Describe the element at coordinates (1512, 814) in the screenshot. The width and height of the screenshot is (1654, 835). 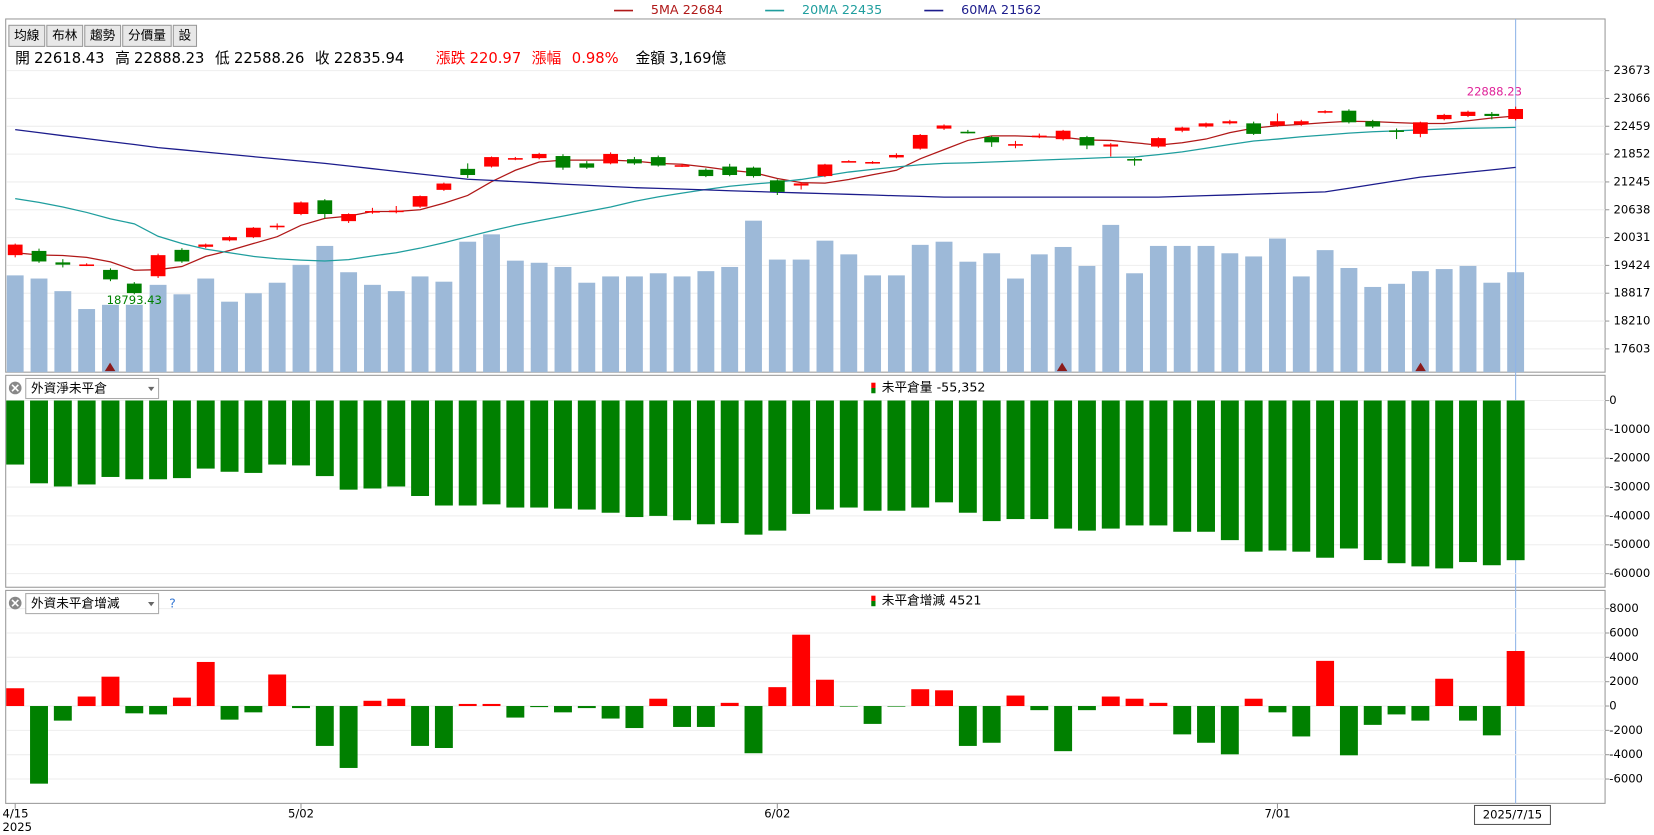
I see `cursor-label-box` at that location.